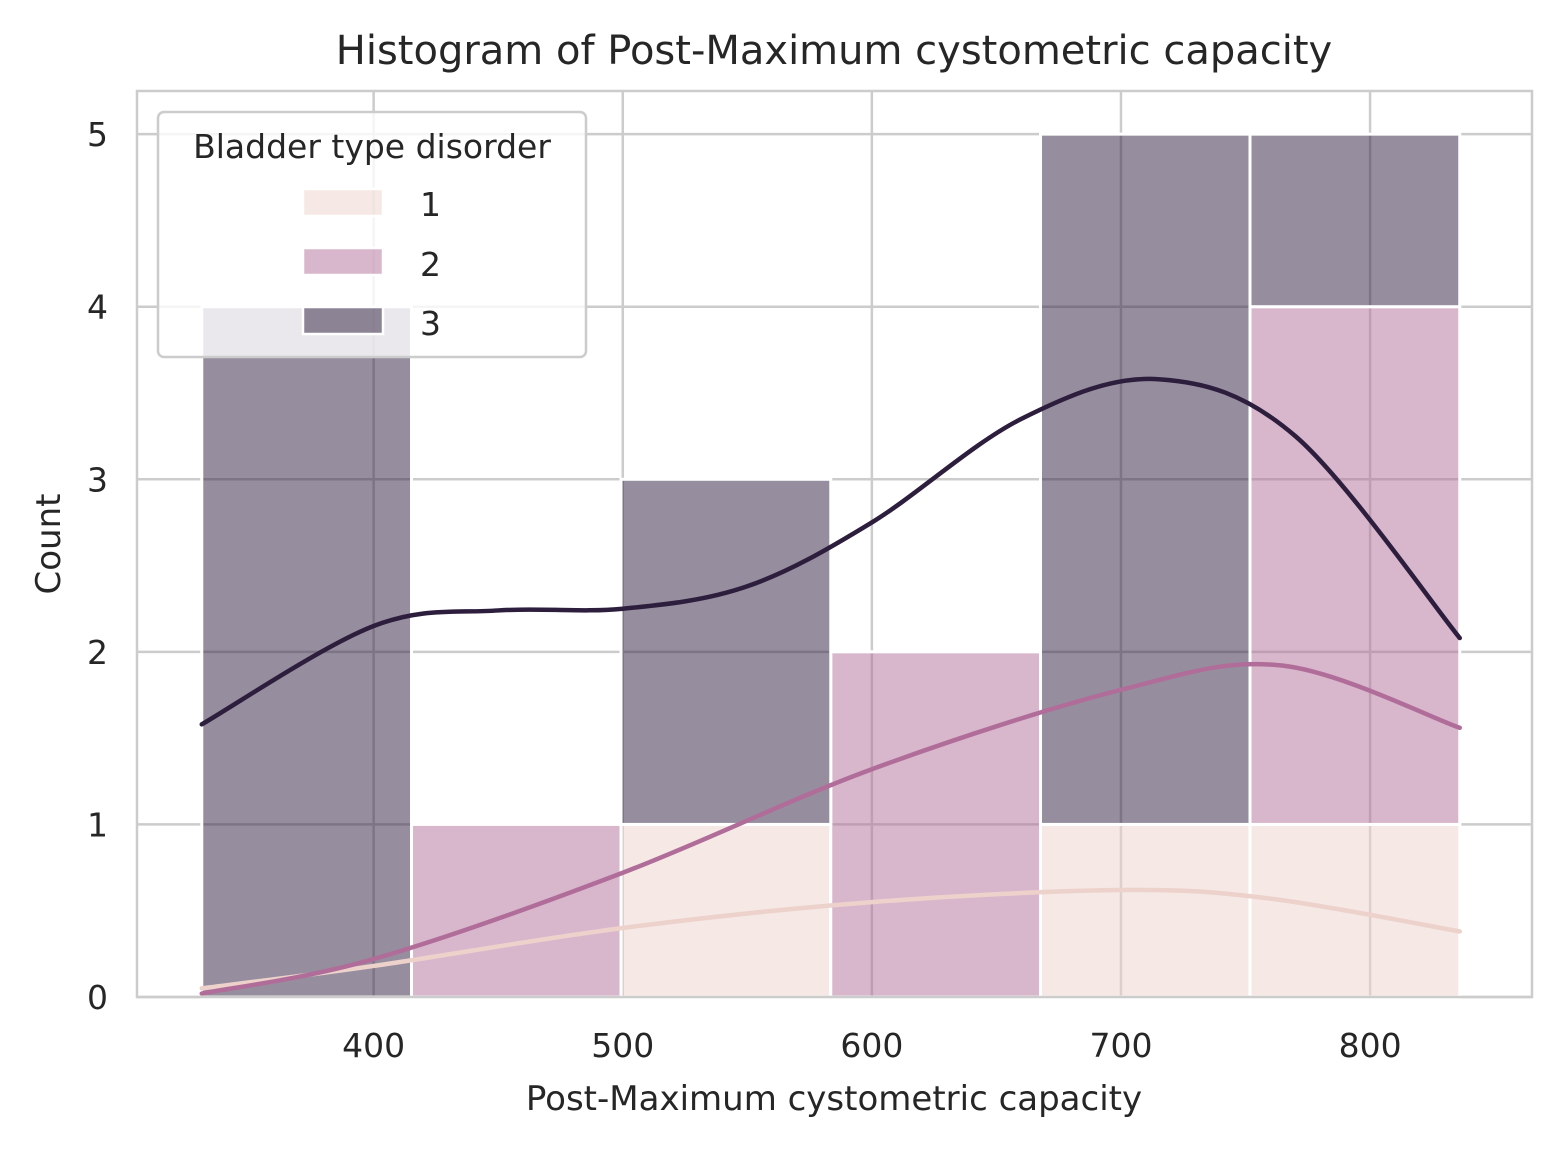 The width and height of the screenshot is (1561, 1149). I want to click on x-tick-label-600: 600, so click(871, 1045).